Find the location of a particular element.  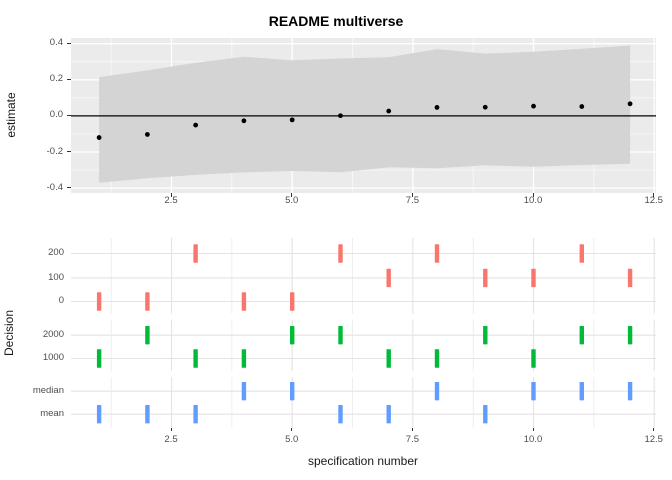

decision-row-label: 1000 is located at coordinates (53, 358).